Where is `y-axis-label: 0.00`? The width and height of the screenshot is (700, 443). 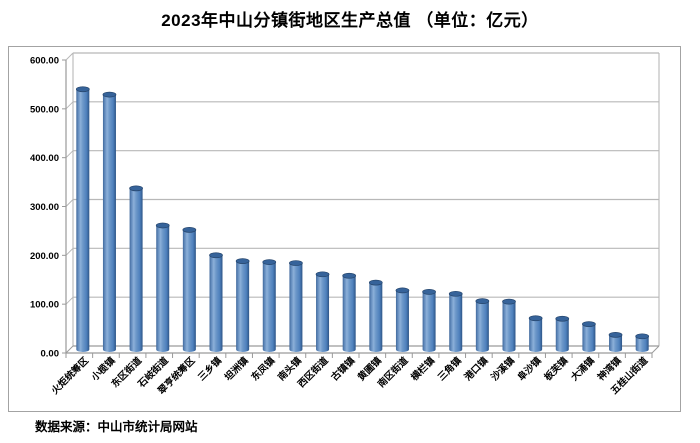 y-axis-label: 0.00 is located at coordinates (50, 354).